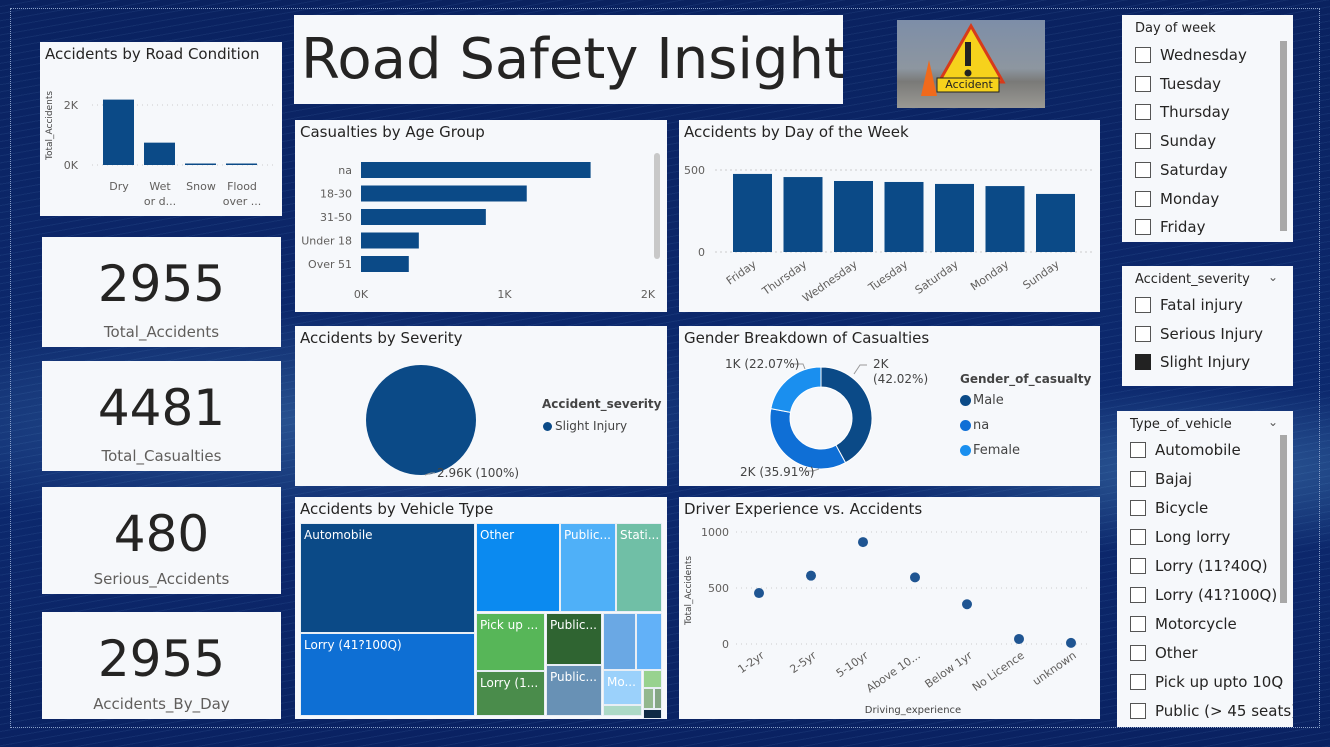  What do you see at coordinates (1169, 508) in the screenshot?
I see `slicer-item: Bicycle` at bounding box center [1169, 508].